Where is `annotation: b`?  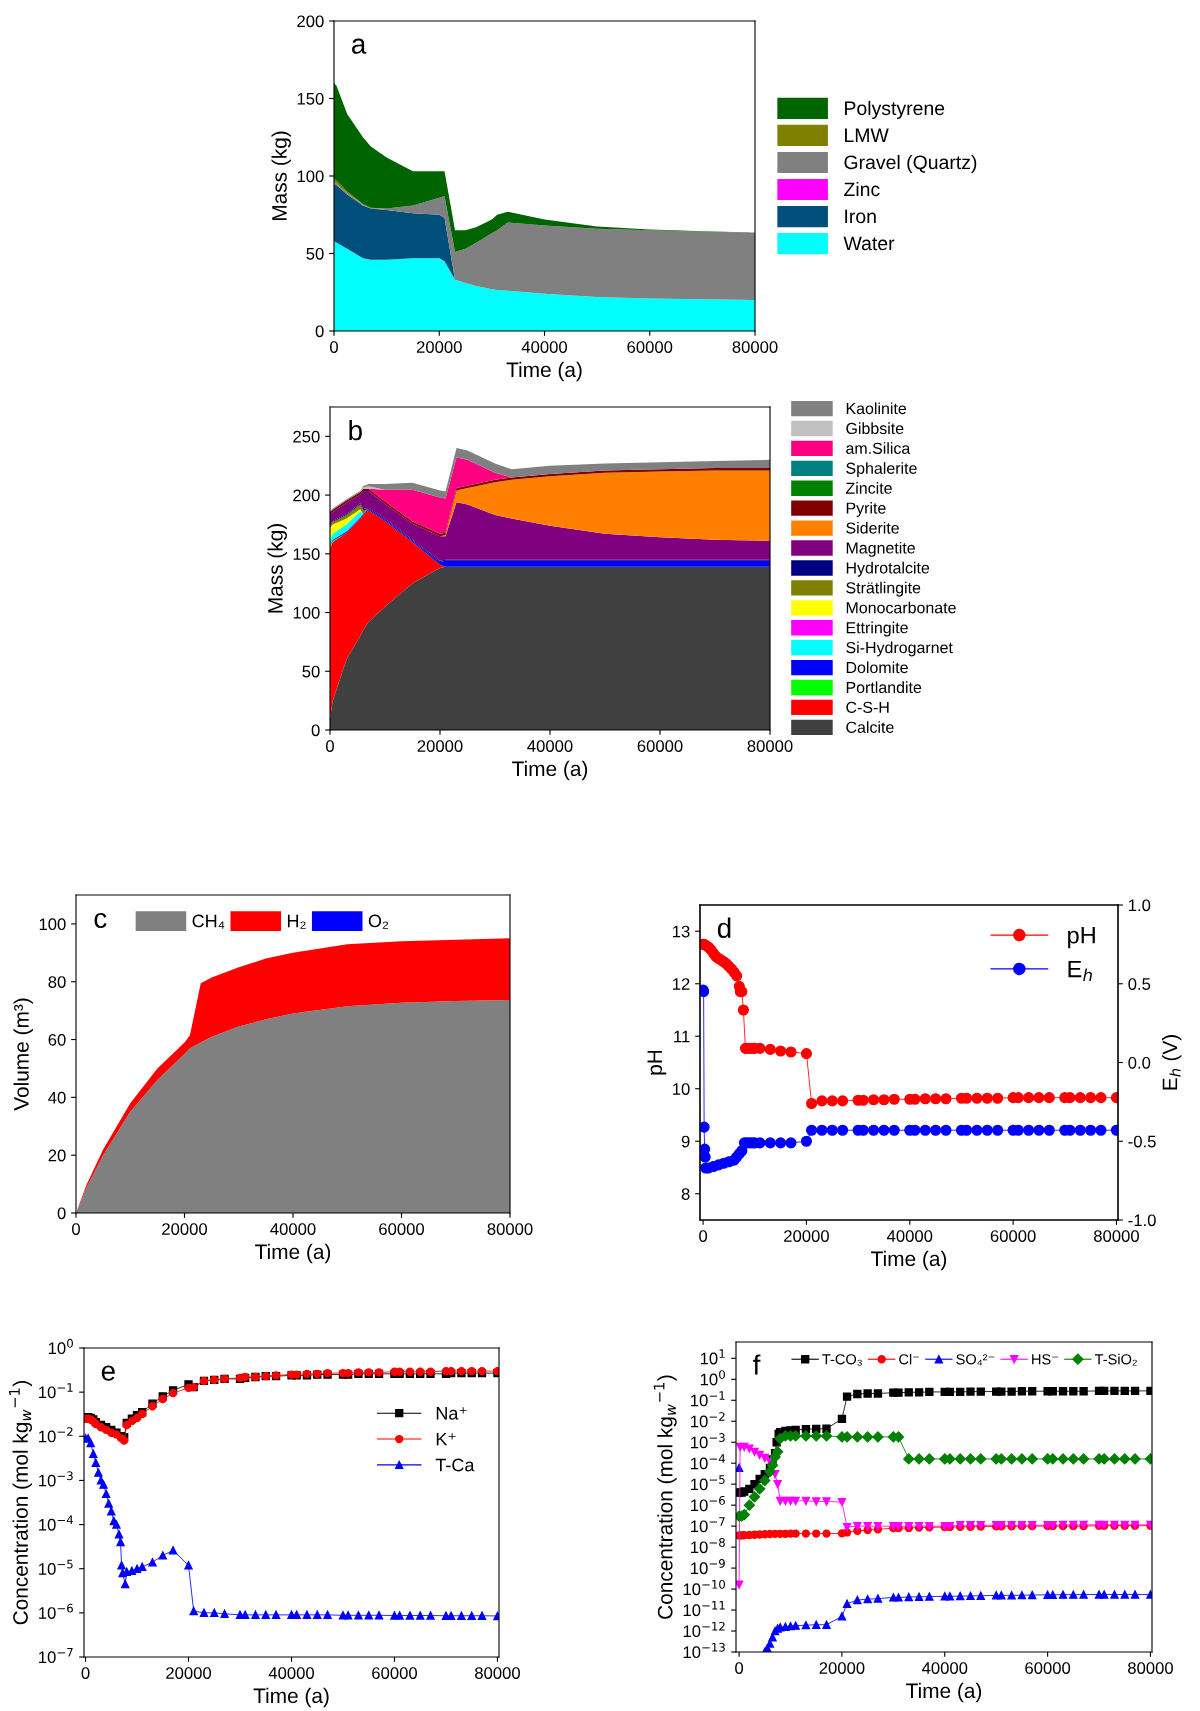
annotation: b is located at coordinates (355, 430).